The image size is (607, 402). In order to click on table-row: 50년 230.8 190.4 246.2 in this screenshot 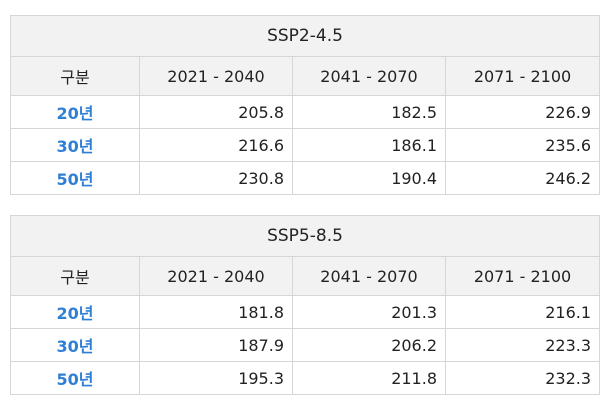, I will do `click(305, 178)`.